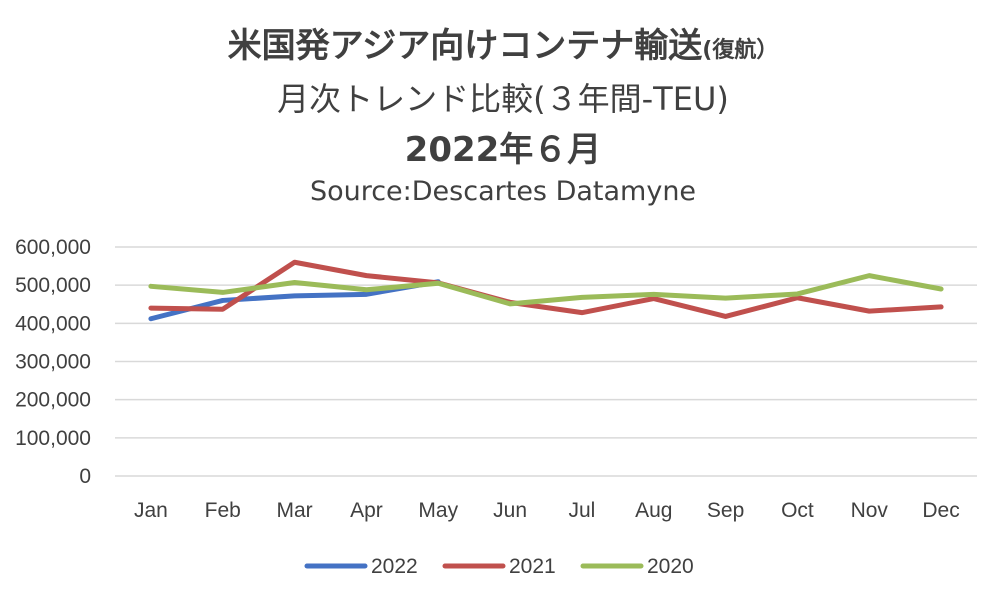  I want to click on x-tick-label: Jul, so click(581, 510).